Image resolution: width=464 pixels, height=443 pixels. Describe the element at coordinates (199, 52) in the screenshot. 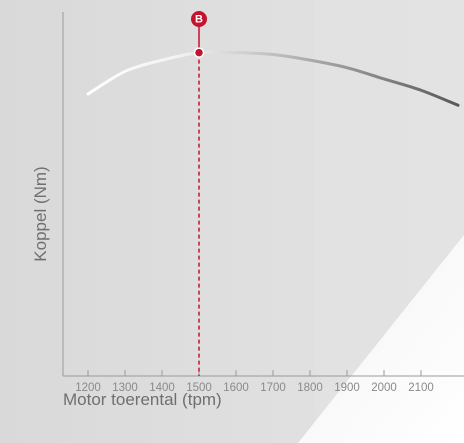

I see `marker-point` at that location.